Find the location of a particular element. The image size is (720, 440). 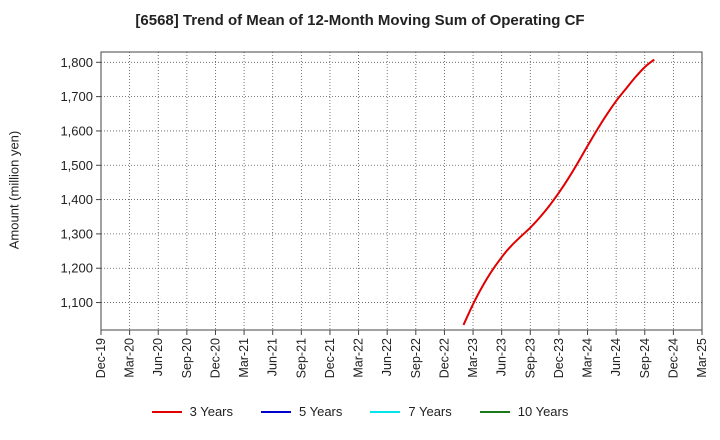

y-tick-label: 1,200 is located at coordinates (76, 268).